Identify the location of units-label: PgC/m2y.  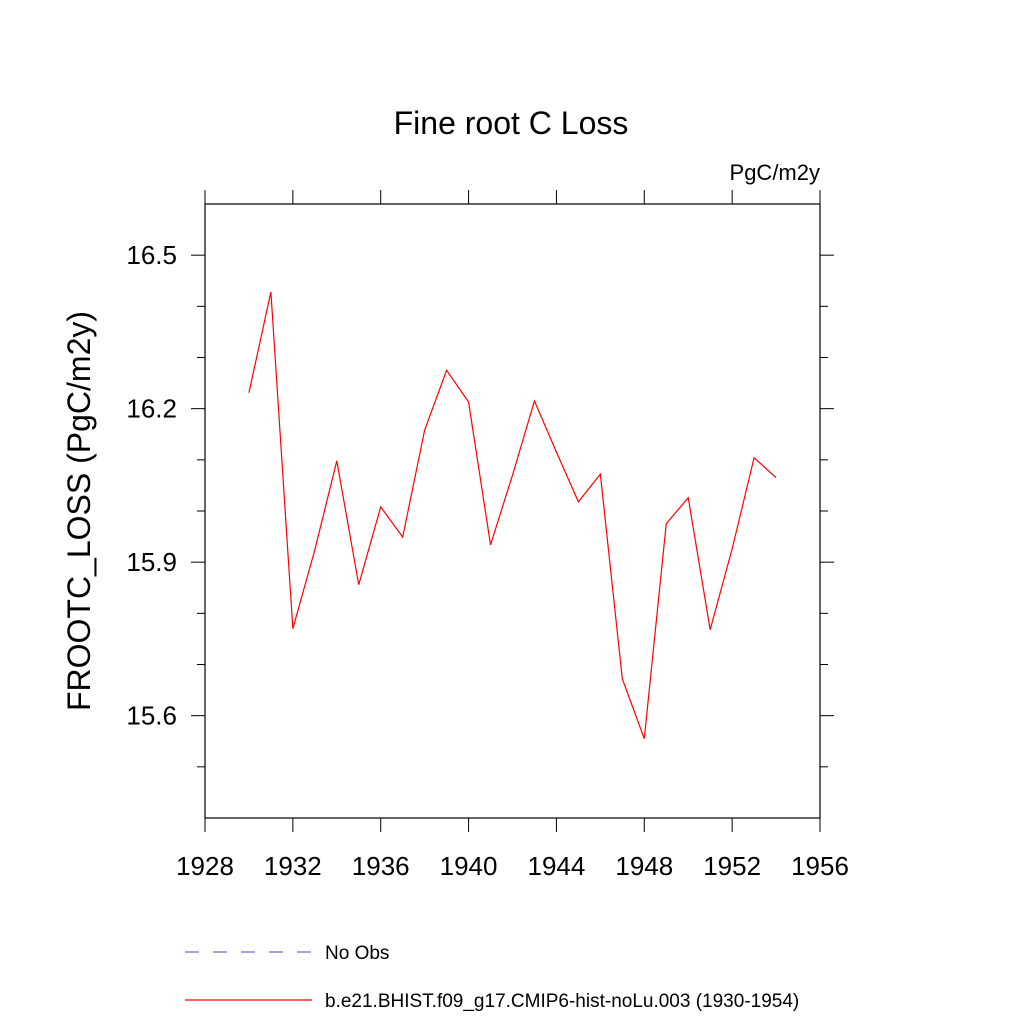
(775, 172).